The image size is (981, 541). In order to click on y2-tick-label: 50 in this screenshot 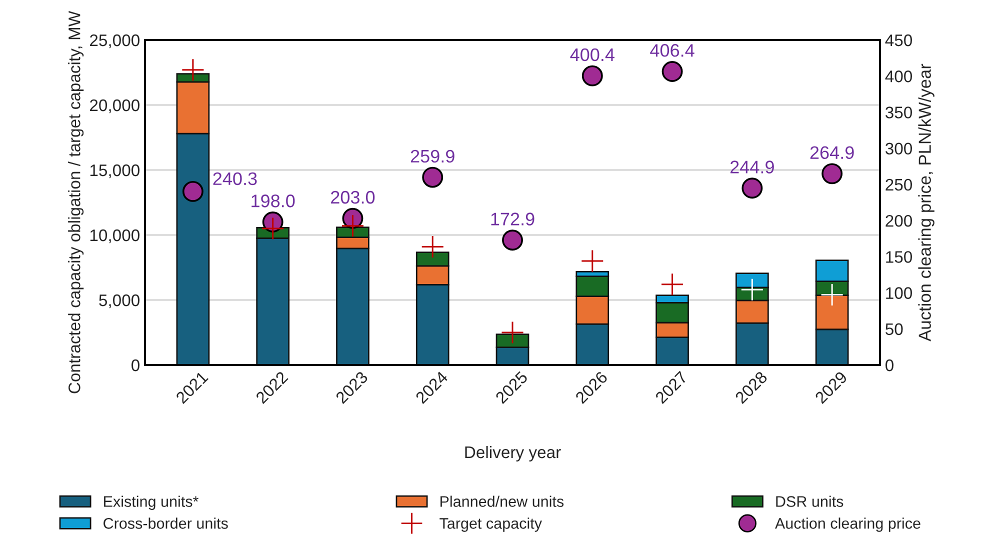, I will do `click(894, 329)`.